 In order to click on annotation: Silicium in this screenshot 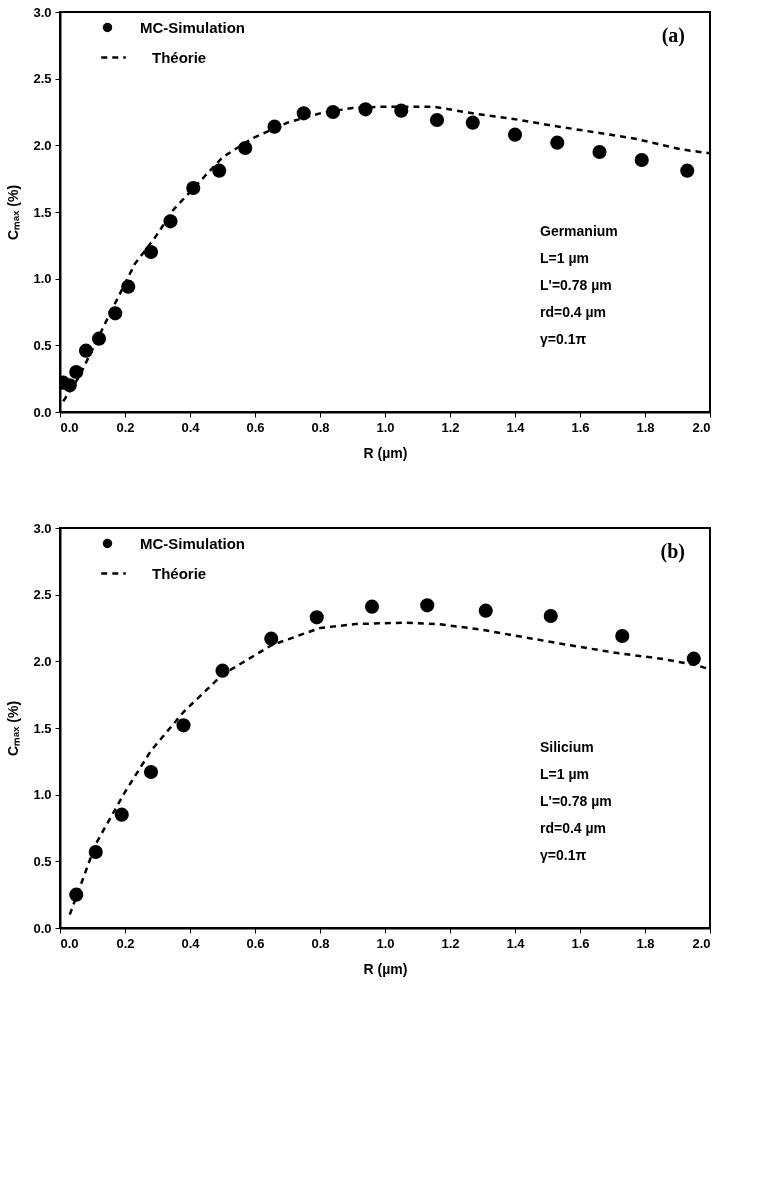, I will do `click(567, 747)`.